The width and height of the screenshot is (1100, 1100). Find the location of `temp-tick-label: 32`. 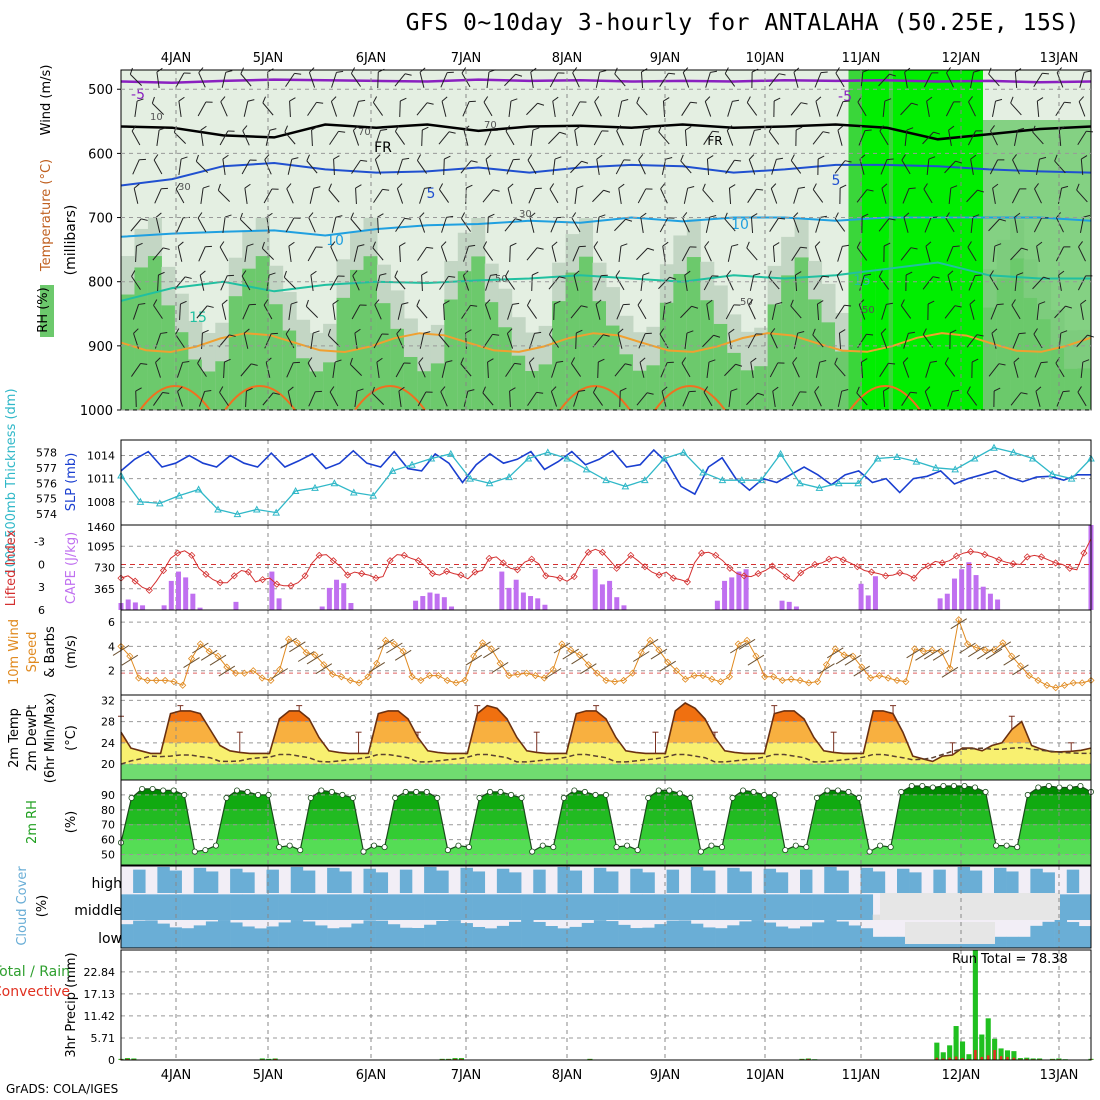

temp-tick-label: 32 is located at coordinates (108, 700).